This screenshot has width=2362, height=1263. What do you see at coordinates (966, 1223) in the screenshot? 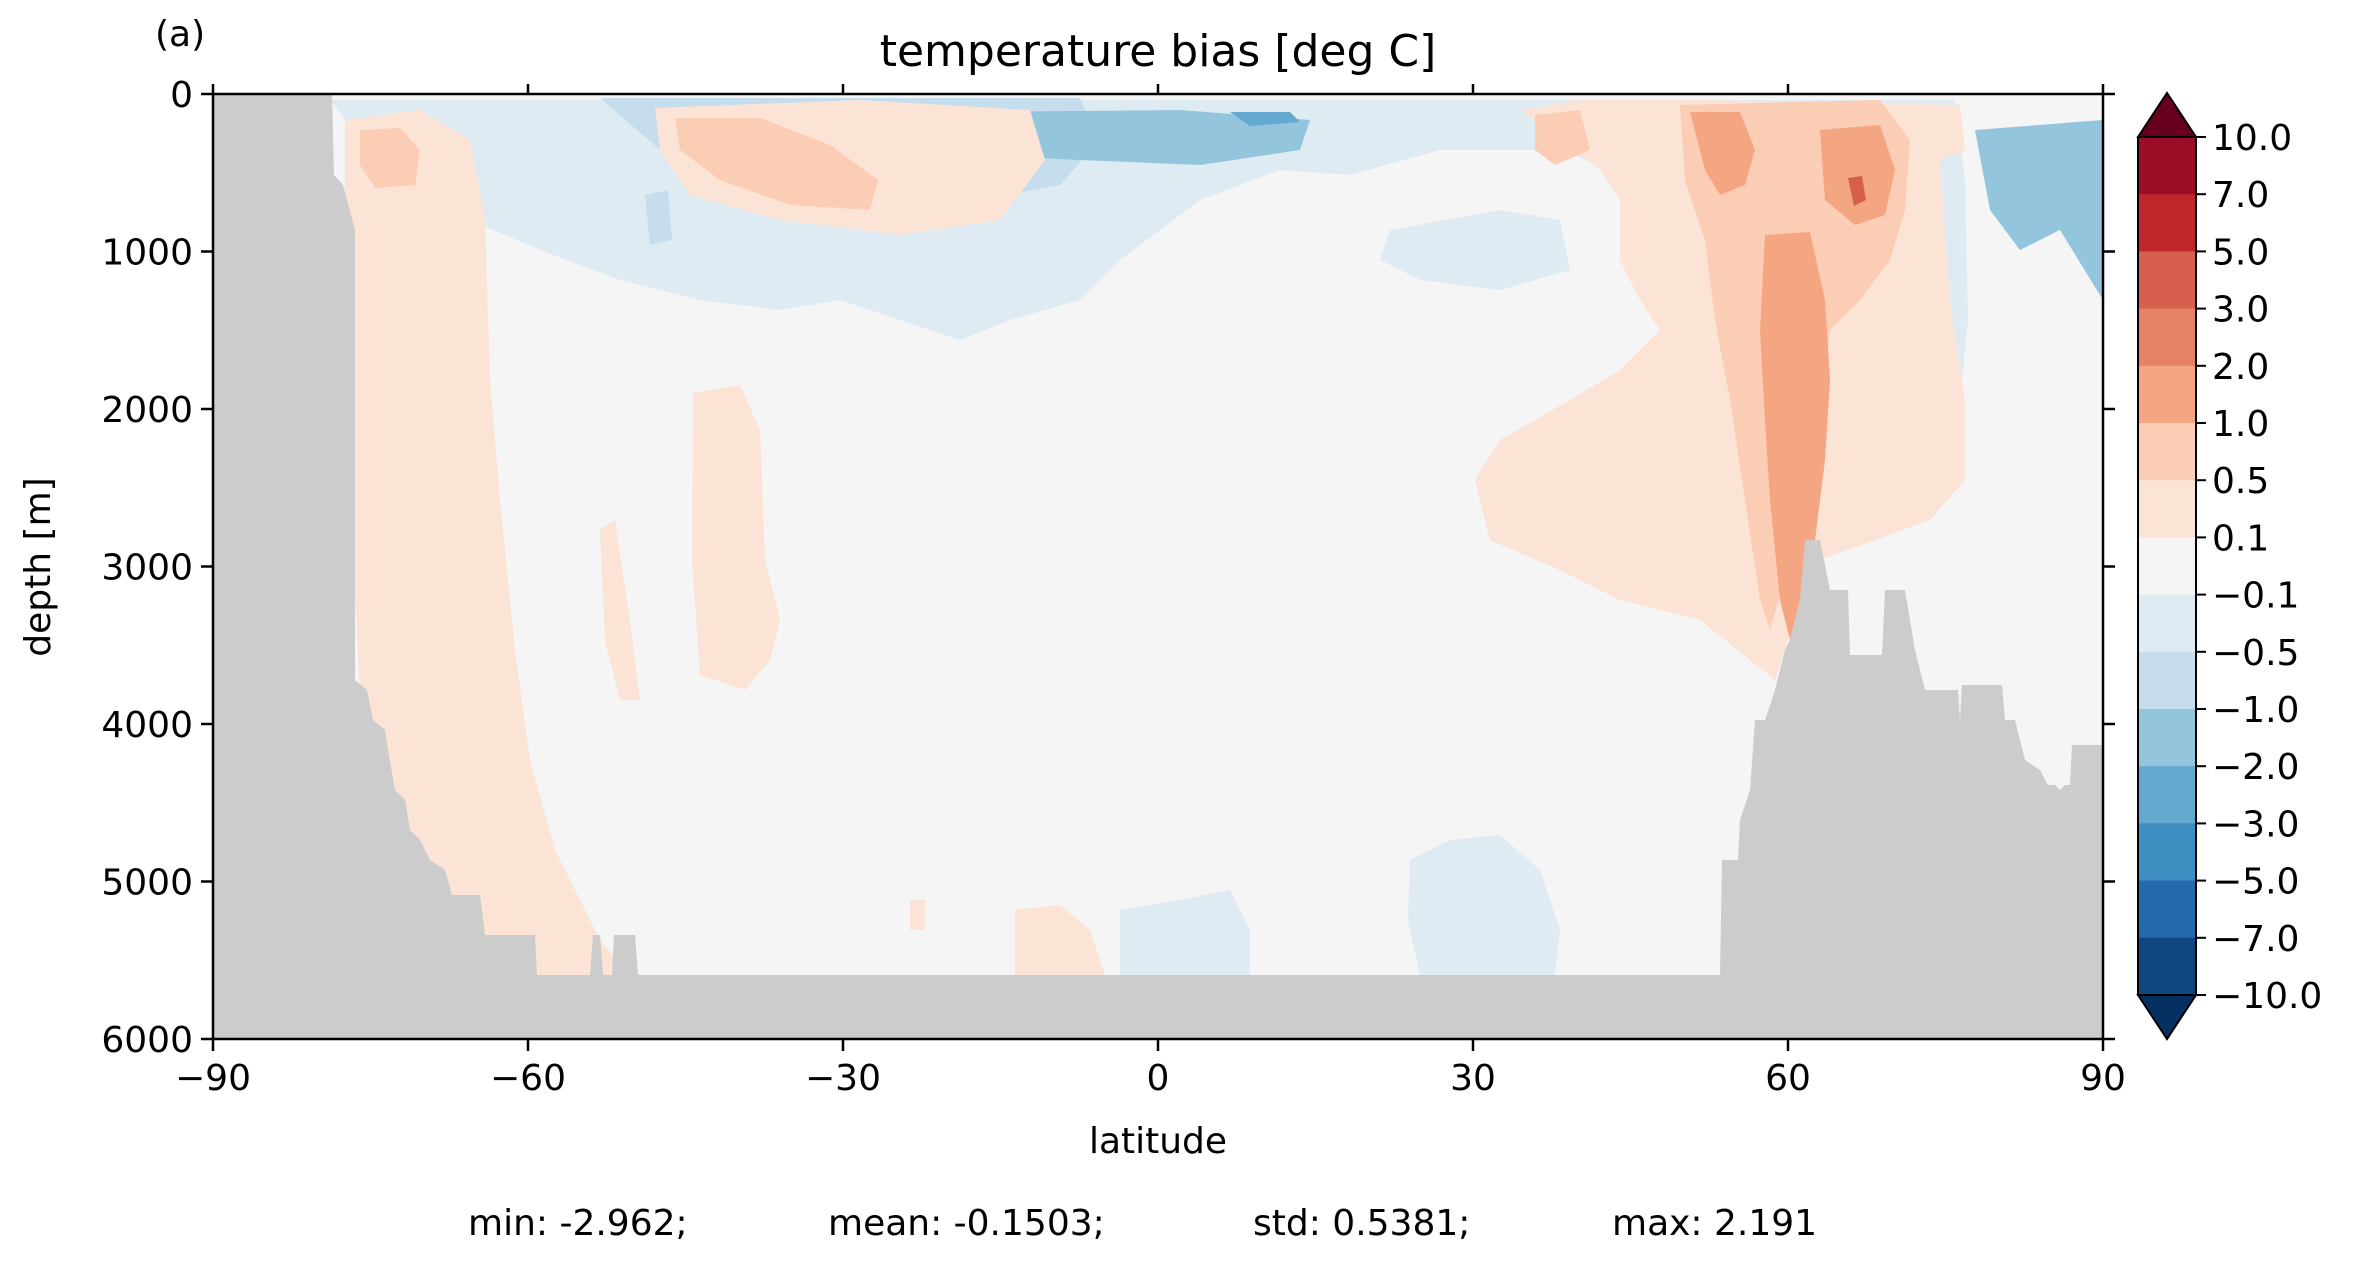
I see `stat-mean: mean: -0.1503;` at bounding box center [966, 1223].